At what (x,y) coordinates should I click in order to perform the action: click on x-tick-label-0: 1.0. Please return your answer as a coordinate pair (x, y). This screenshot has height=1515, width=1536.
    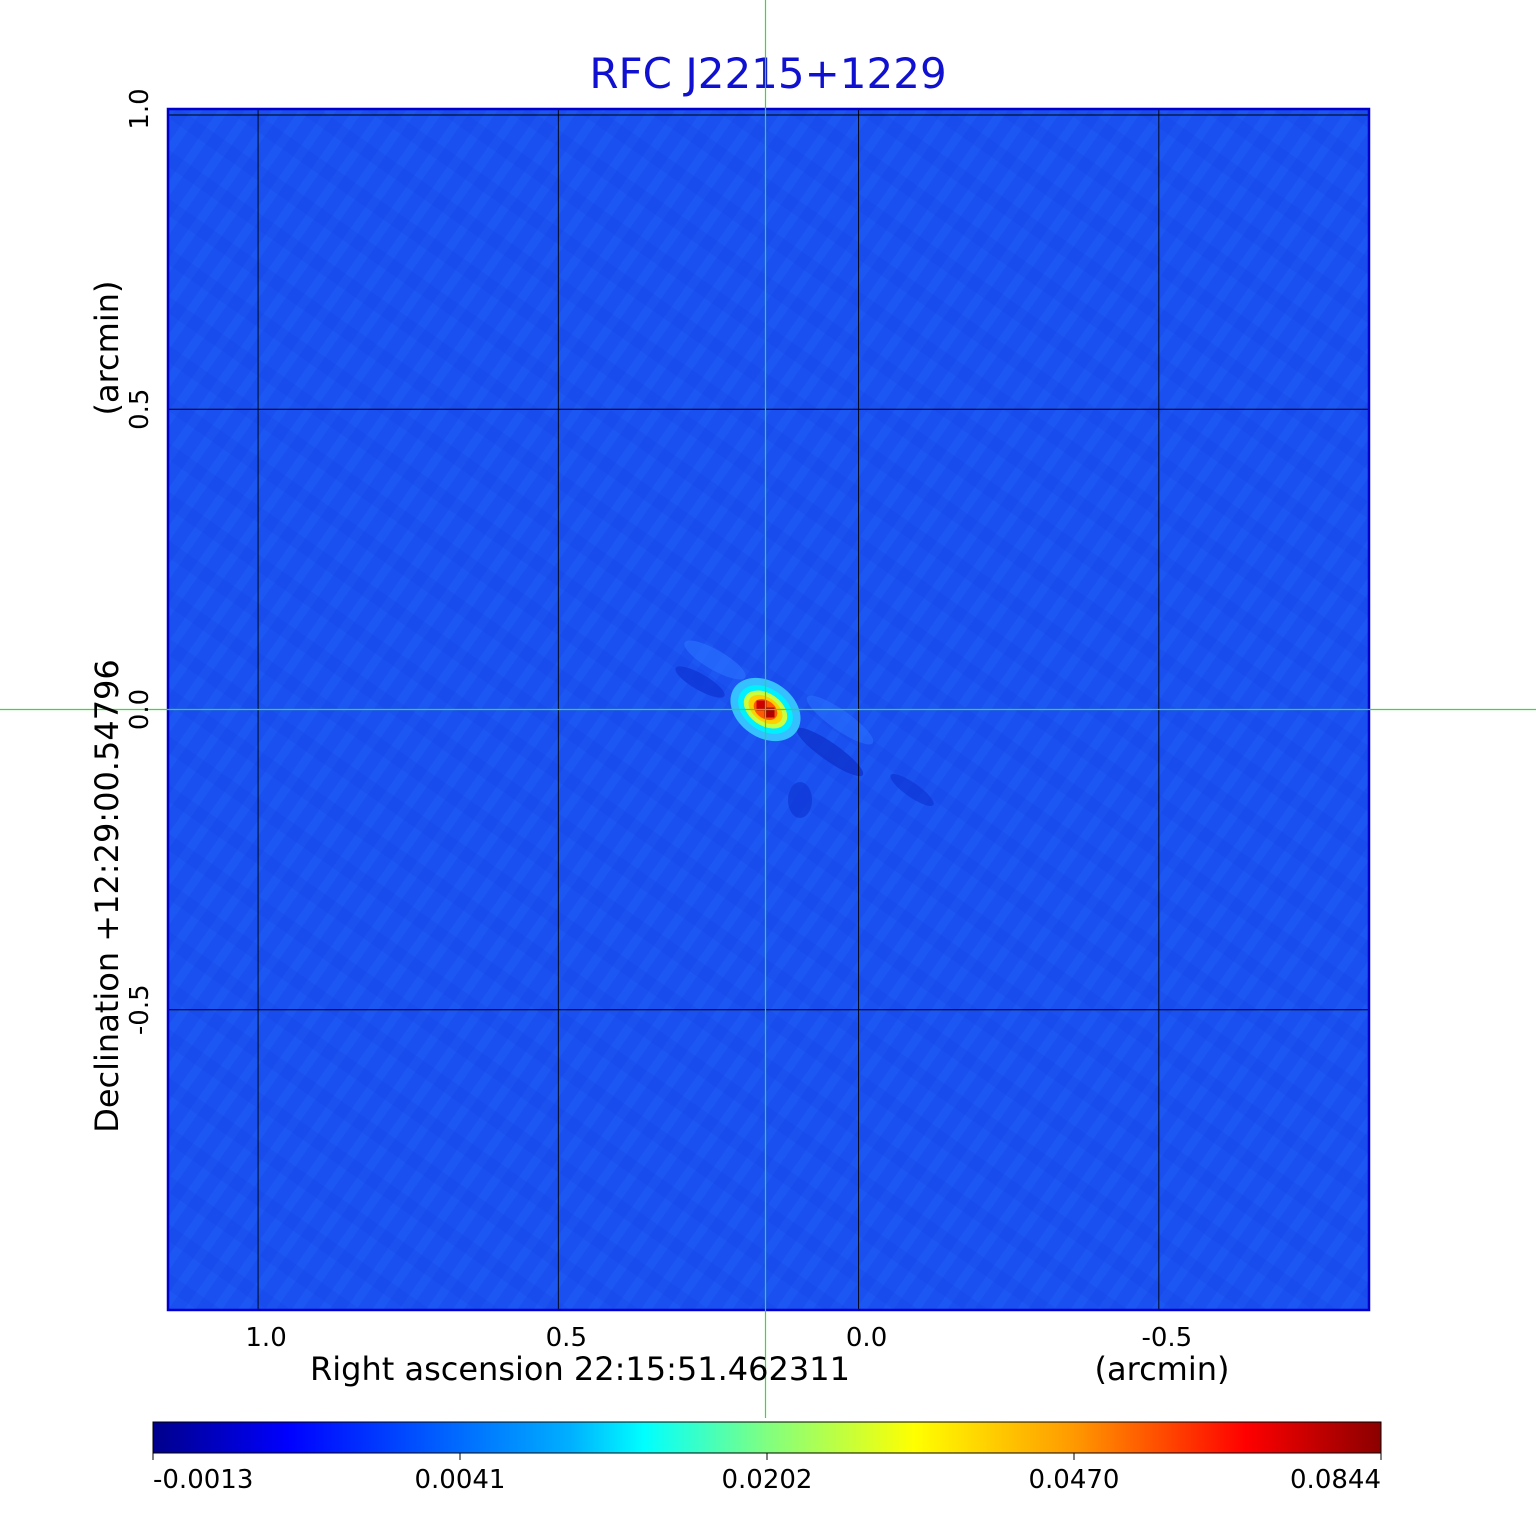
    Looking at the image, I should click on (265, 1338).